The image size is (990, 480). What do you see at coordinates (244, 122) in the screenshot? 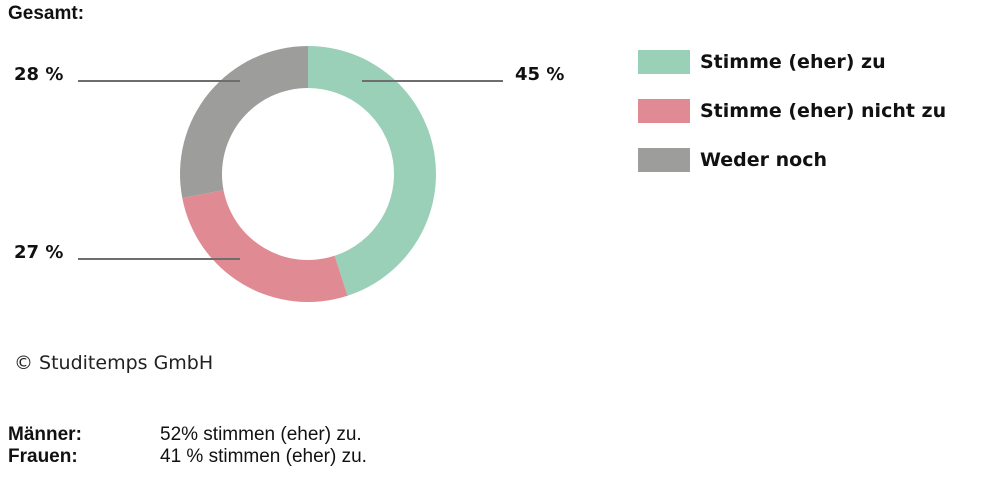
I see `slice-neutral` at bounding box center [244, 122].